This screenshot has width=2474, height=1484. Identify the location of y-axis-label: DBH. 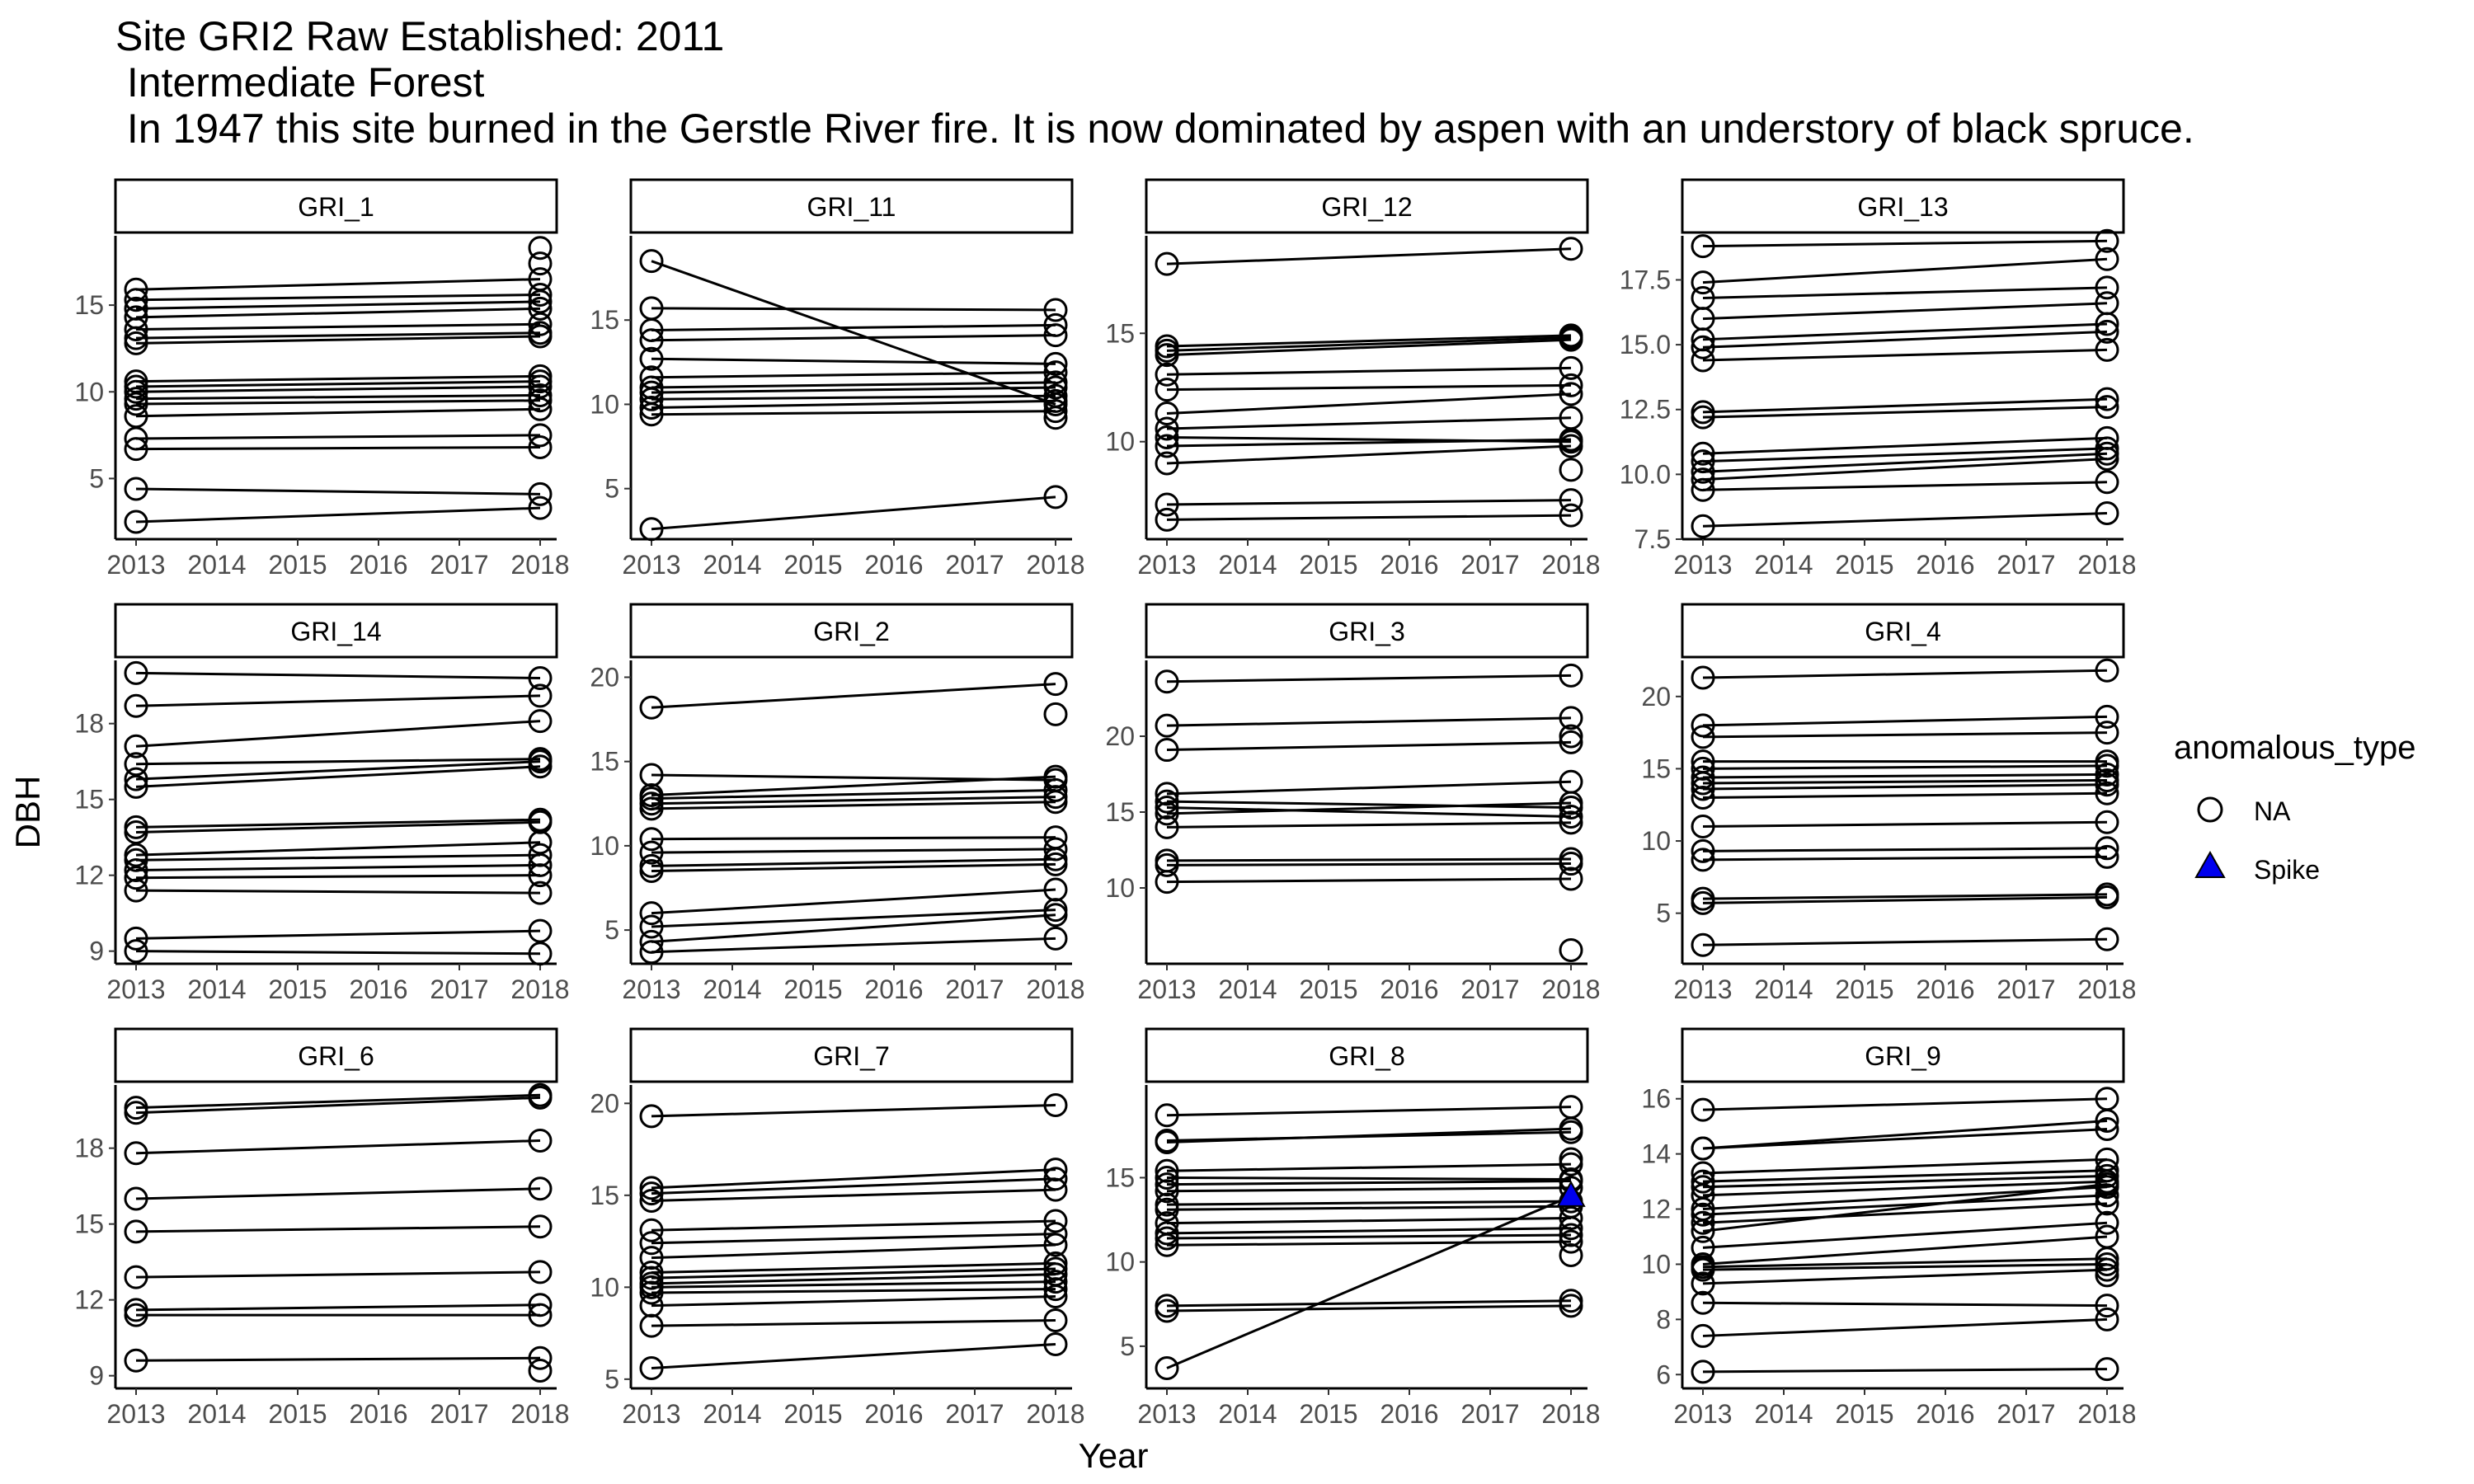
(27, 812).